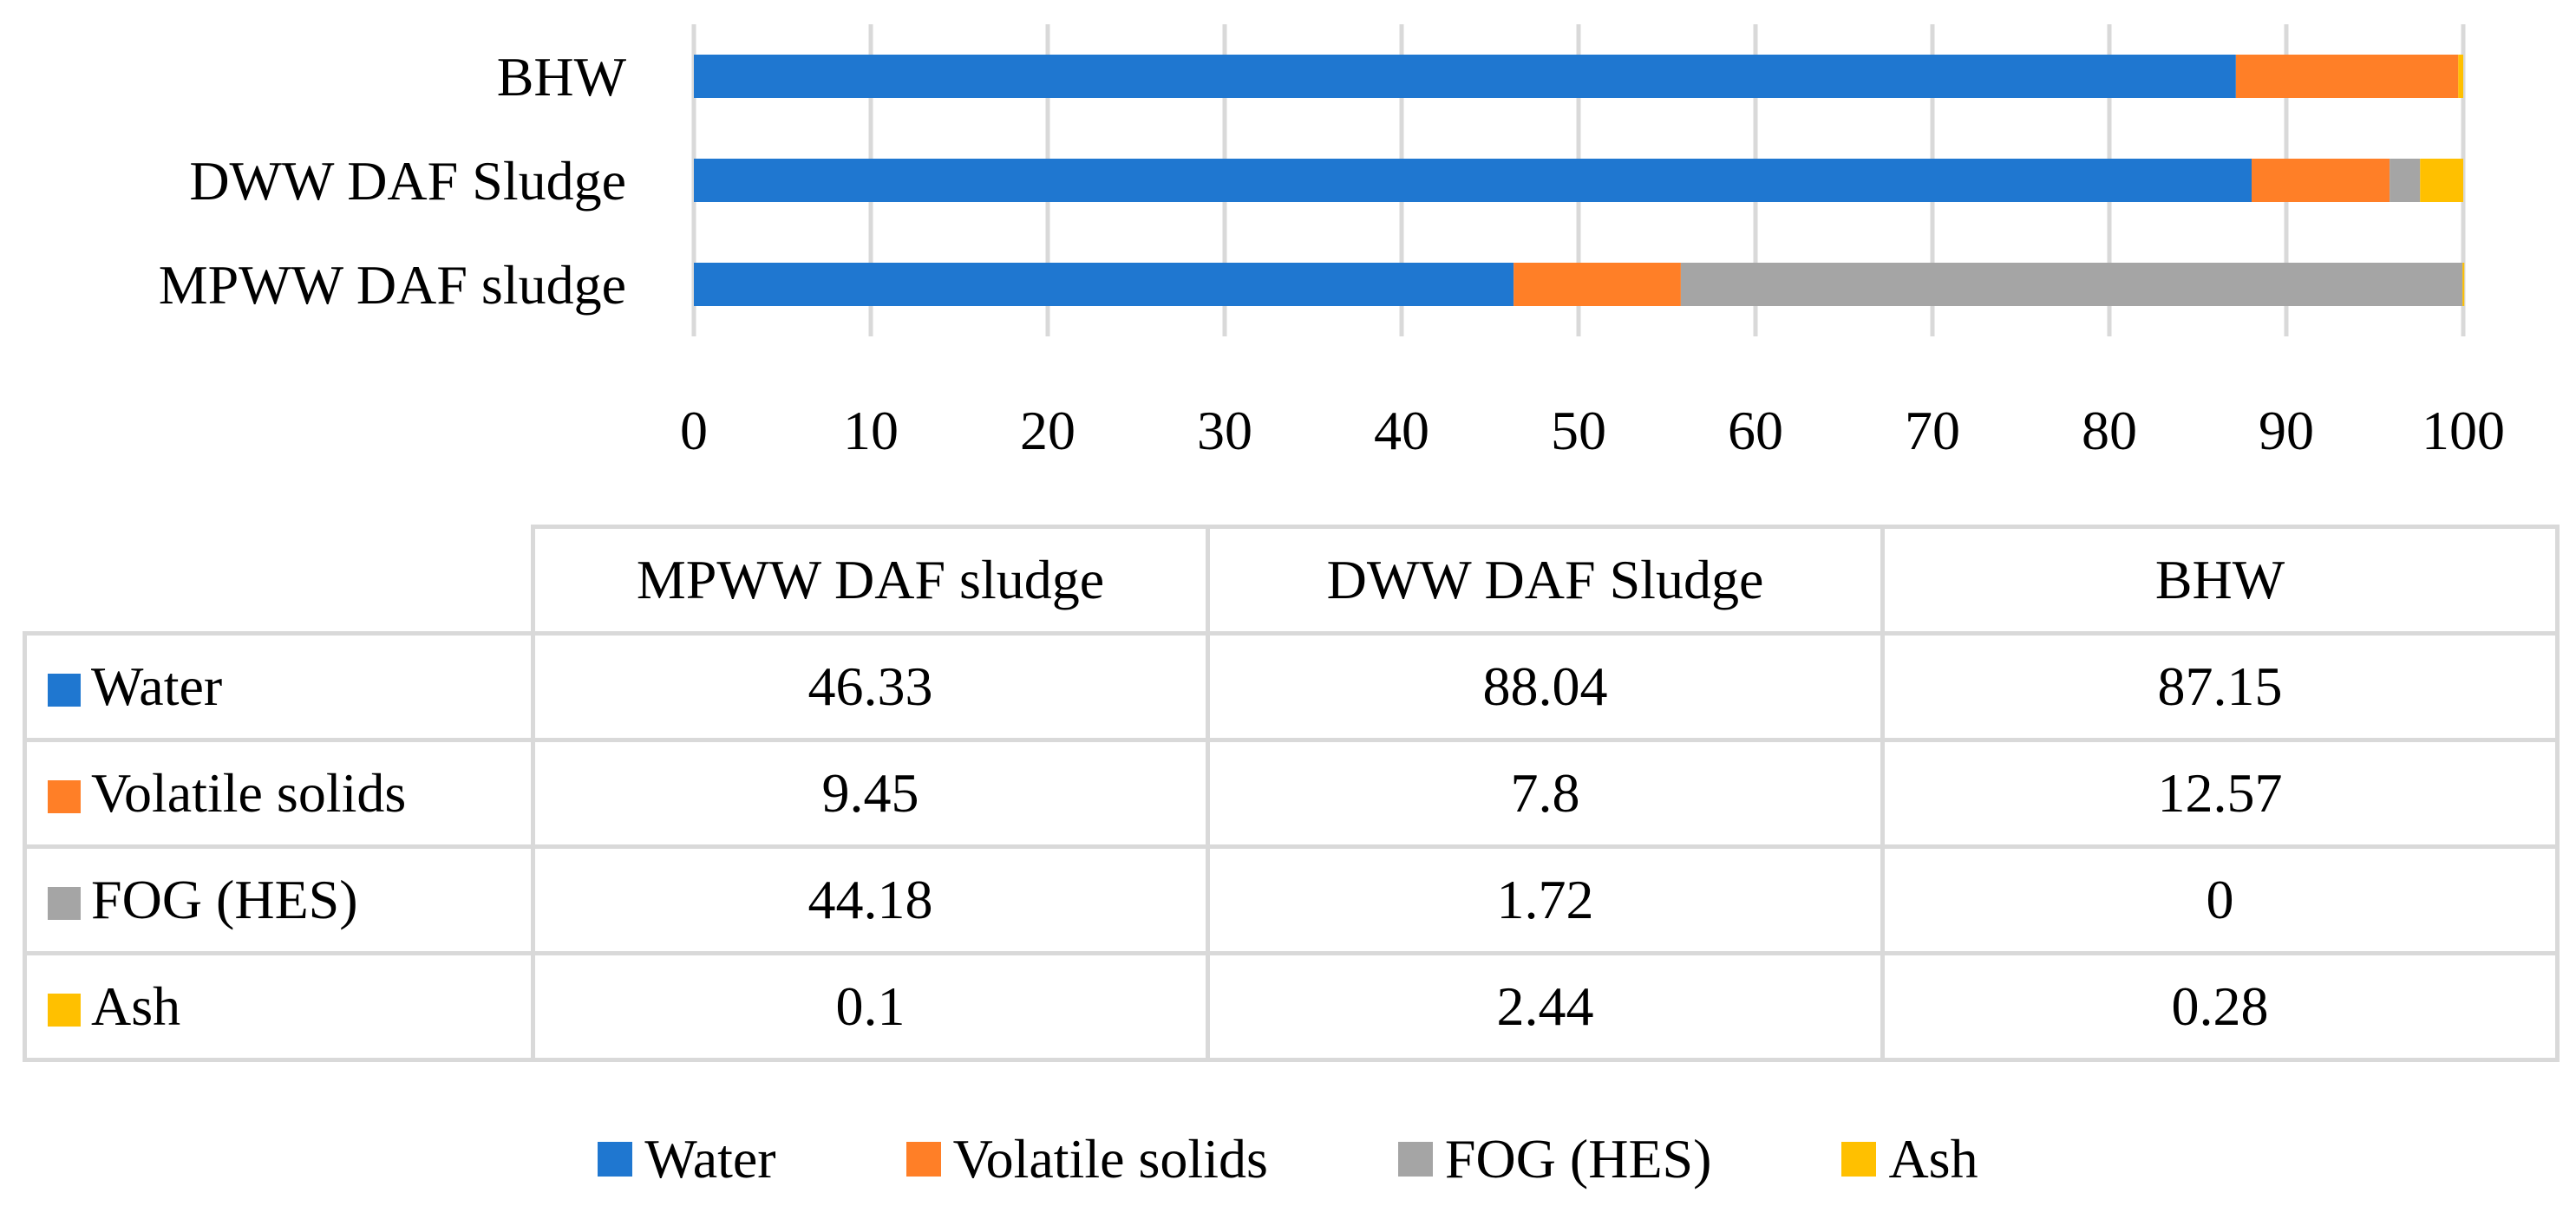 The width and height of the screenshot is (2576, 1206). Describe the element at coordinates (562, 77) in the screenshot. I see `category-label: BHW` at that location.